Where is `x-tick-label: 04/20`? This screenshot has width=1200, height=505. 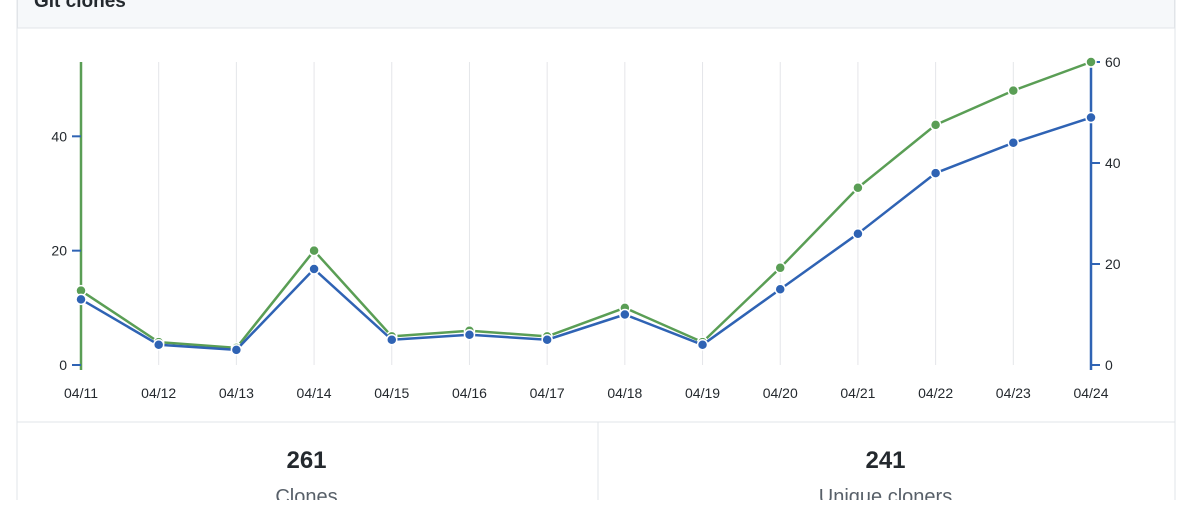
x-tick-label: 04/20 is located at coordinates (780, 393).